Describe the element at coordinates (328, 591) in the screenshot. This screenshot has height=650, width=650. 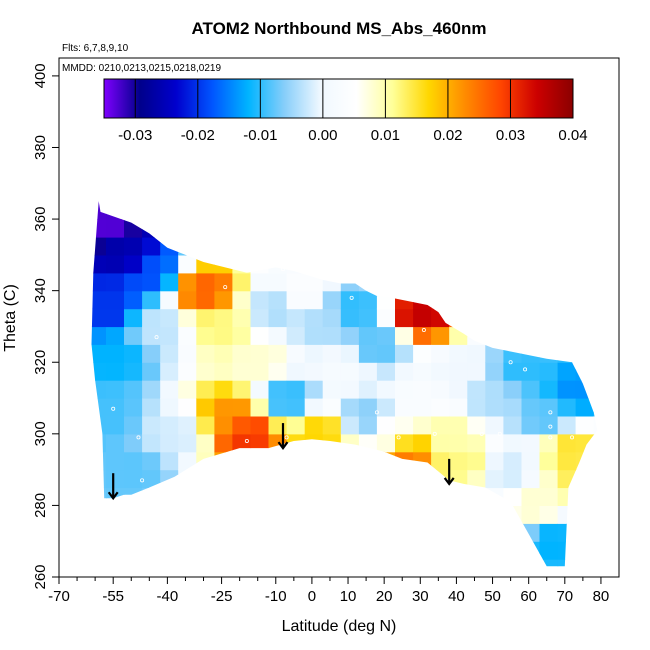
I see `x-axis: -70 -55 -40 -25 -10 0 10 20 30 40 50 60 70 80` at that location.